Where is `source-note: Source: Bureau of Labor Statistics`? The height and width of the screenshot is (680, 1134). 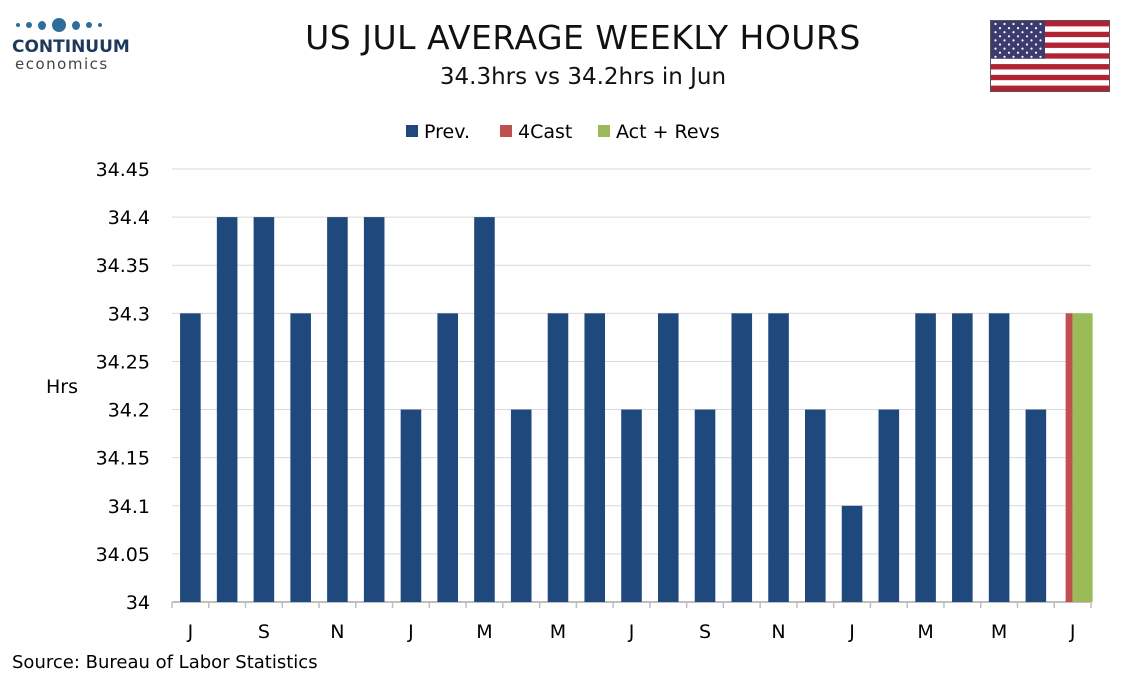
source-note: Source: Bureau of Labor Statistics is located at coordinates (165, 662).